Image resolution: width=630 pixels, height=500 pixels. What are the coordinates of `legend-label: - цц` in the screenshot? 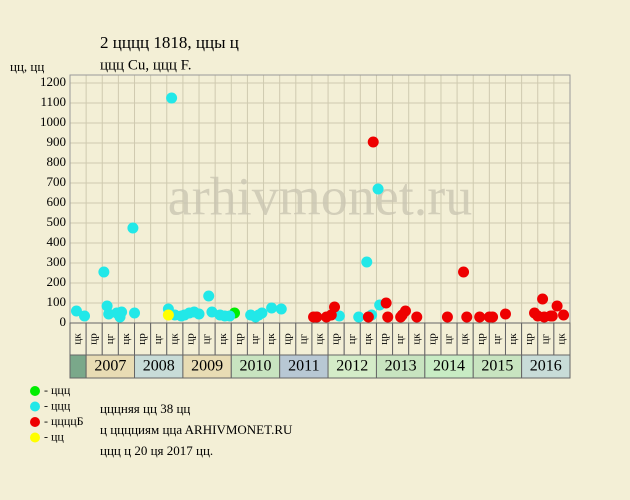 It's located at (54, 436).